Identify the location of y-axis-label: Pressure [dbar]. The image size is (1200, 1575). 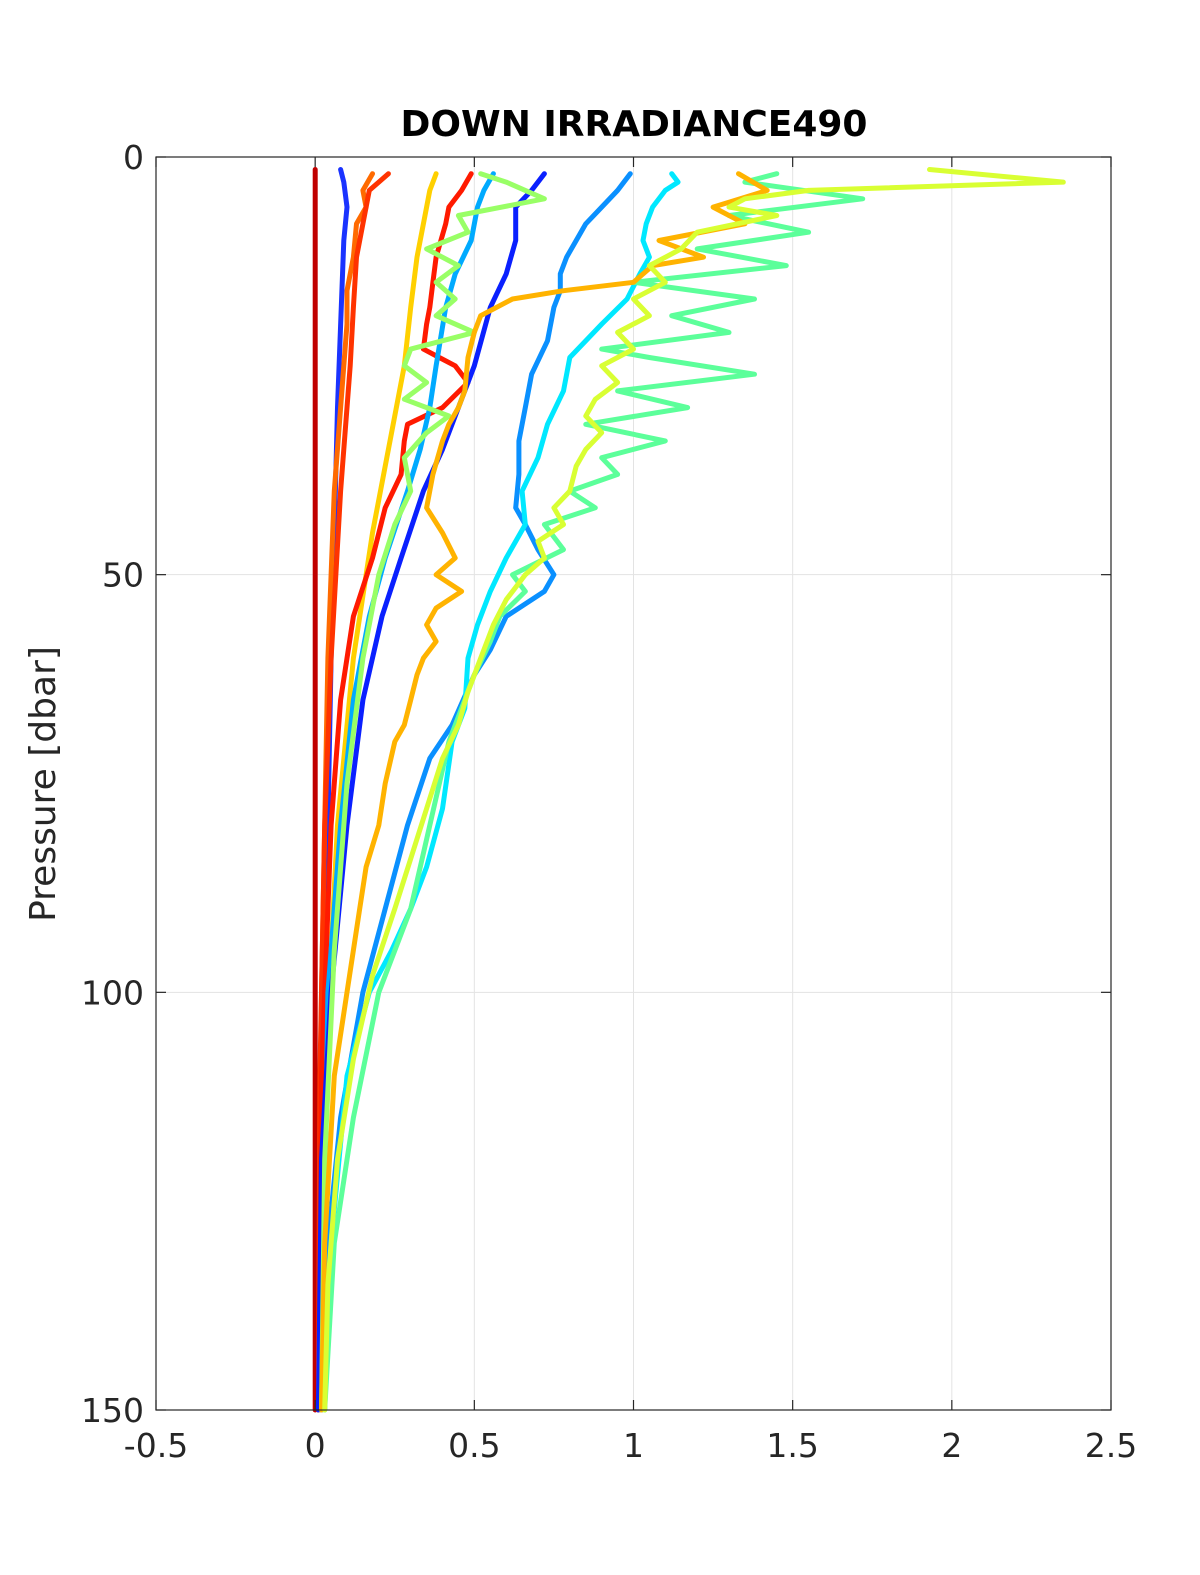
(43, 784).